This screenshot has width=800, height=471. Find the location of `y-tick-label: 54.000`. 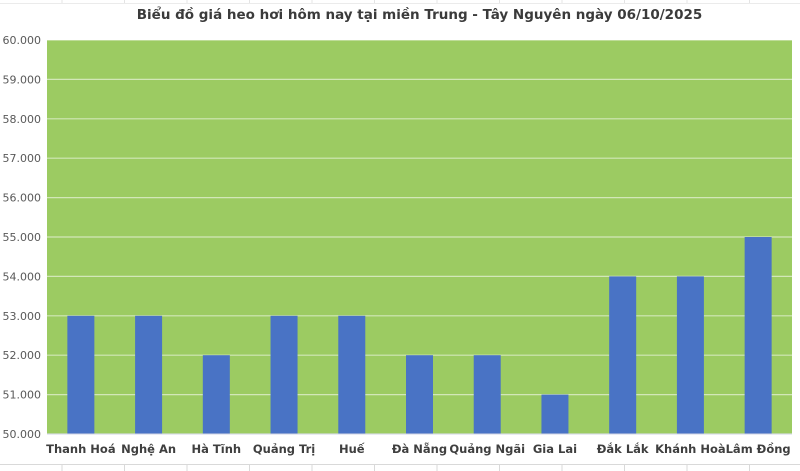

y-tick-label: 54.000 is located at coordinates (22, 276).